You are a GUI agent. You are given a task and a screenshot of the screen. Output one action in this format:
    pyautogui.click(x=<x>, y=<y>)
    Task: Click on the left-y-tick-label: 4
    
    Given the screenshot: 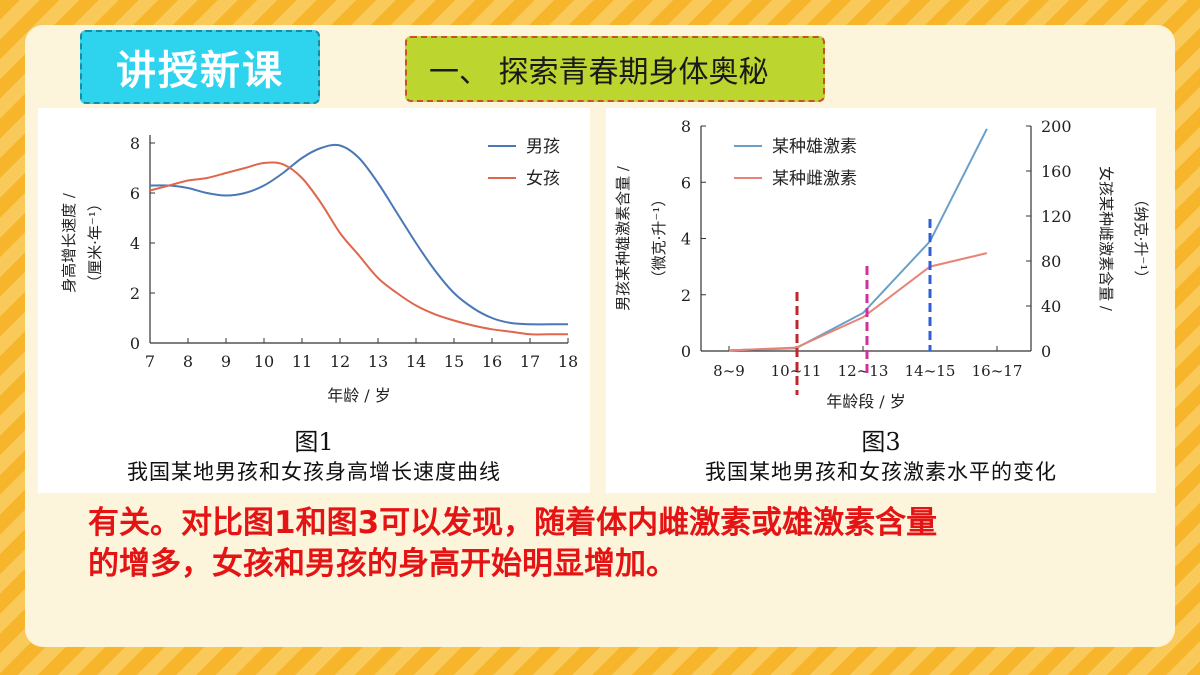 What is the action you would take?
    pyautogui.click(x=686, y=239)
    